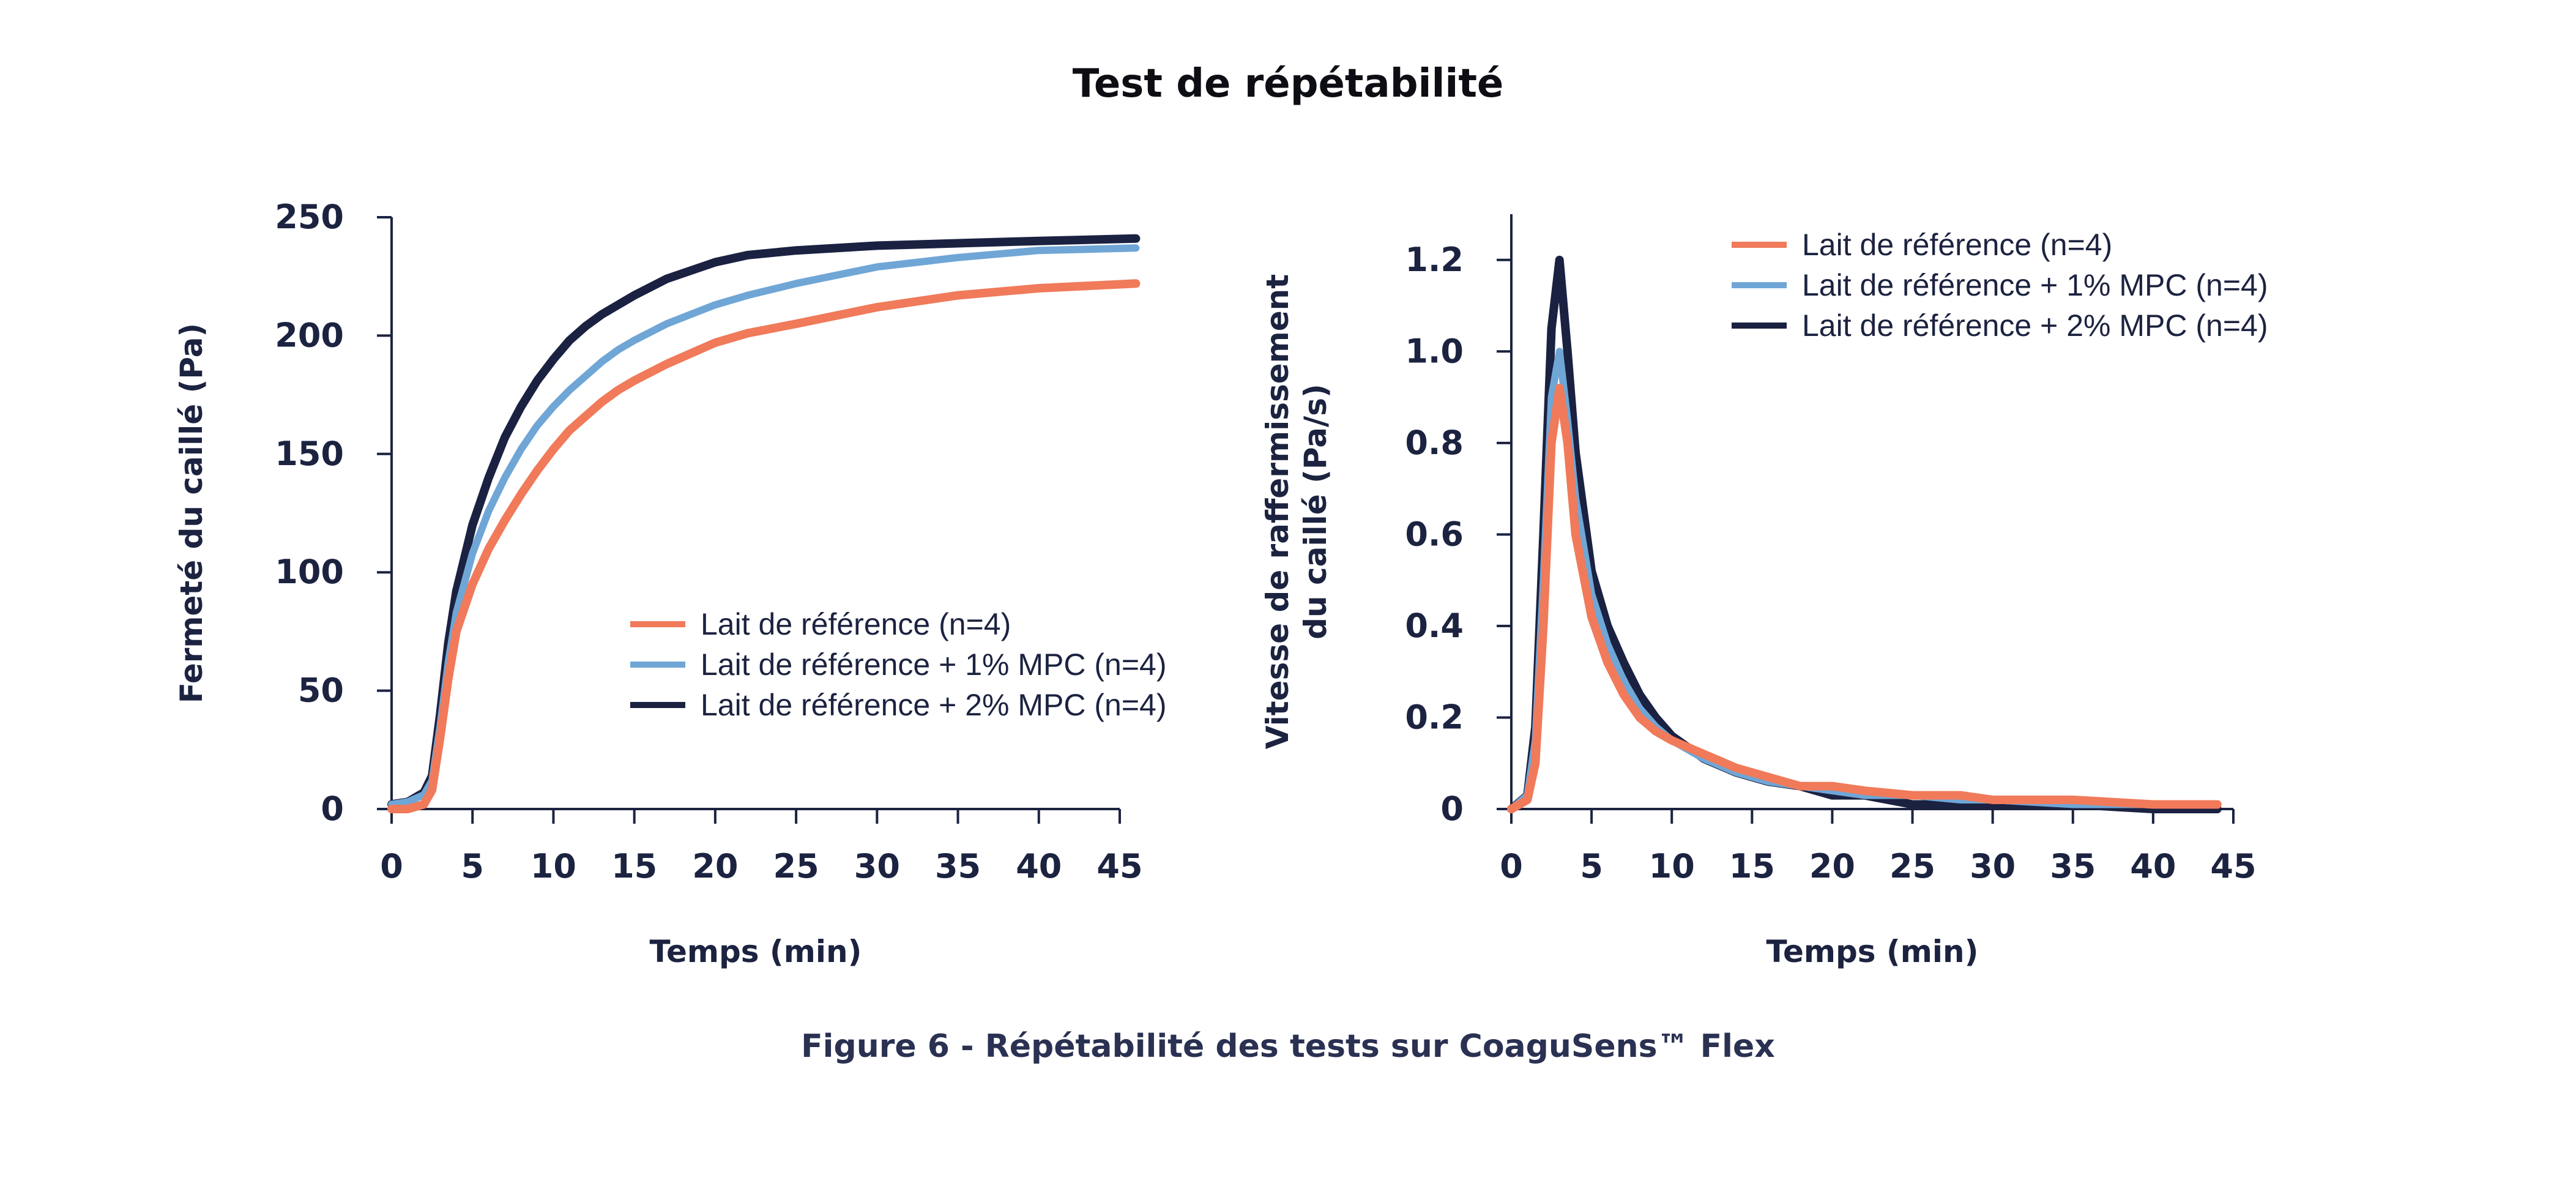 This screenshot has width=2576, height=1186. Describe the element at coordinates (1288, 83) in the screenshot. I see `chart-main-title: Test de répétabilité` at that location.